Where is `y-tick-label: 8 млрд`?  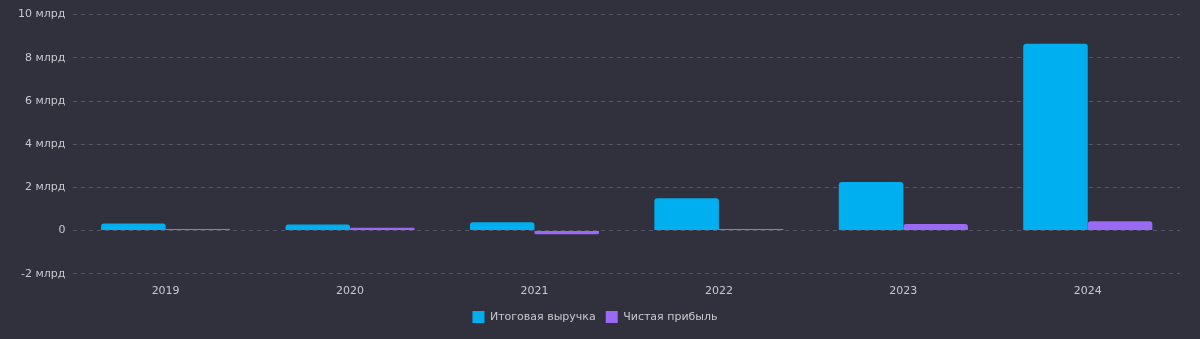
y-tick-label: 8 млрд is located at coordinates (45, 57).